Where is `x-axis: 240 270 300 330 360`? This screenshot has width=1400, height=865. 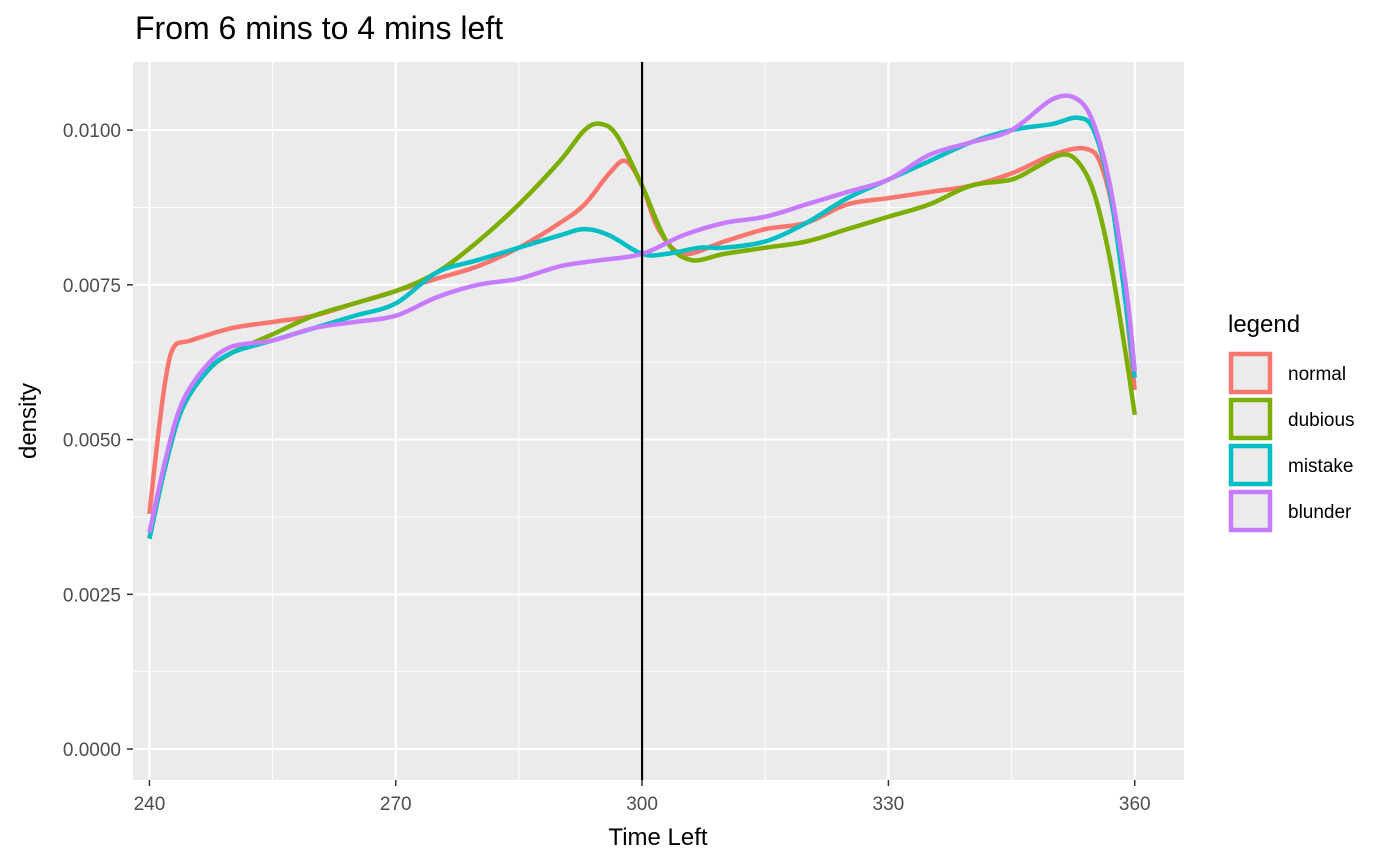
x-axis: 240 270 300 330 360 is located at coordinates (642, 797).